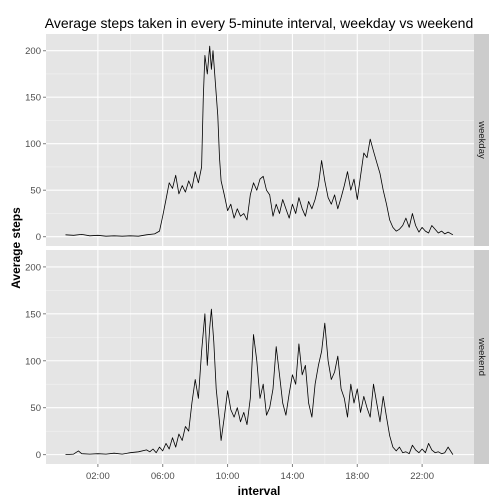 Image resolution: width=504 pixels, height=504 pixels. Describe the element at coordinates (98, 476) in the screenshot. I see `x-tick-label: 02:00` at that location.